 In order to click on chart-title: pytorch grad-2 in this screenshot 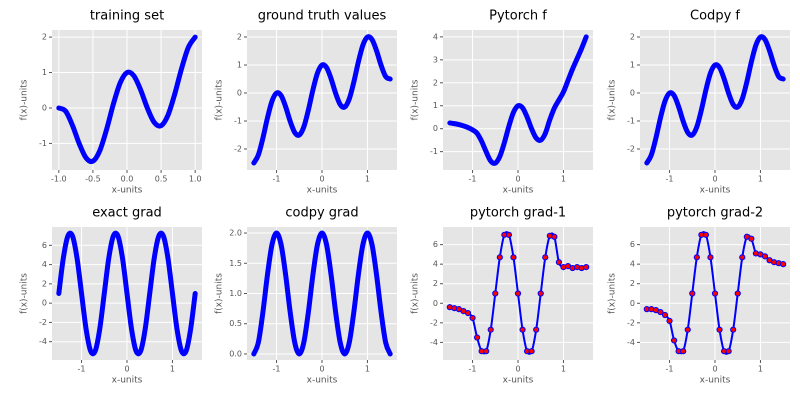, I will do `click(715, 213)`.